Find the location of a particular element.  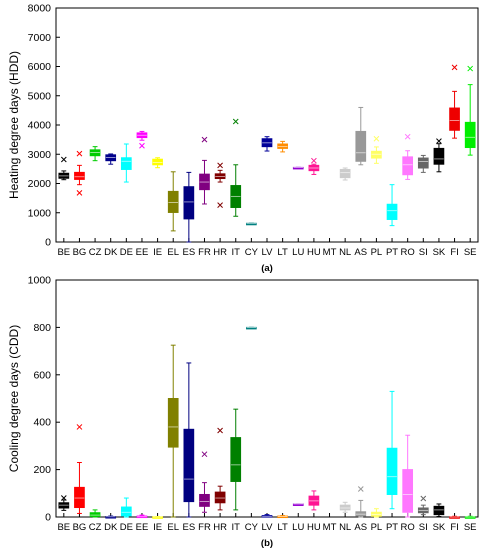

x-tick-label: AS is located at coordinates (360, 527).